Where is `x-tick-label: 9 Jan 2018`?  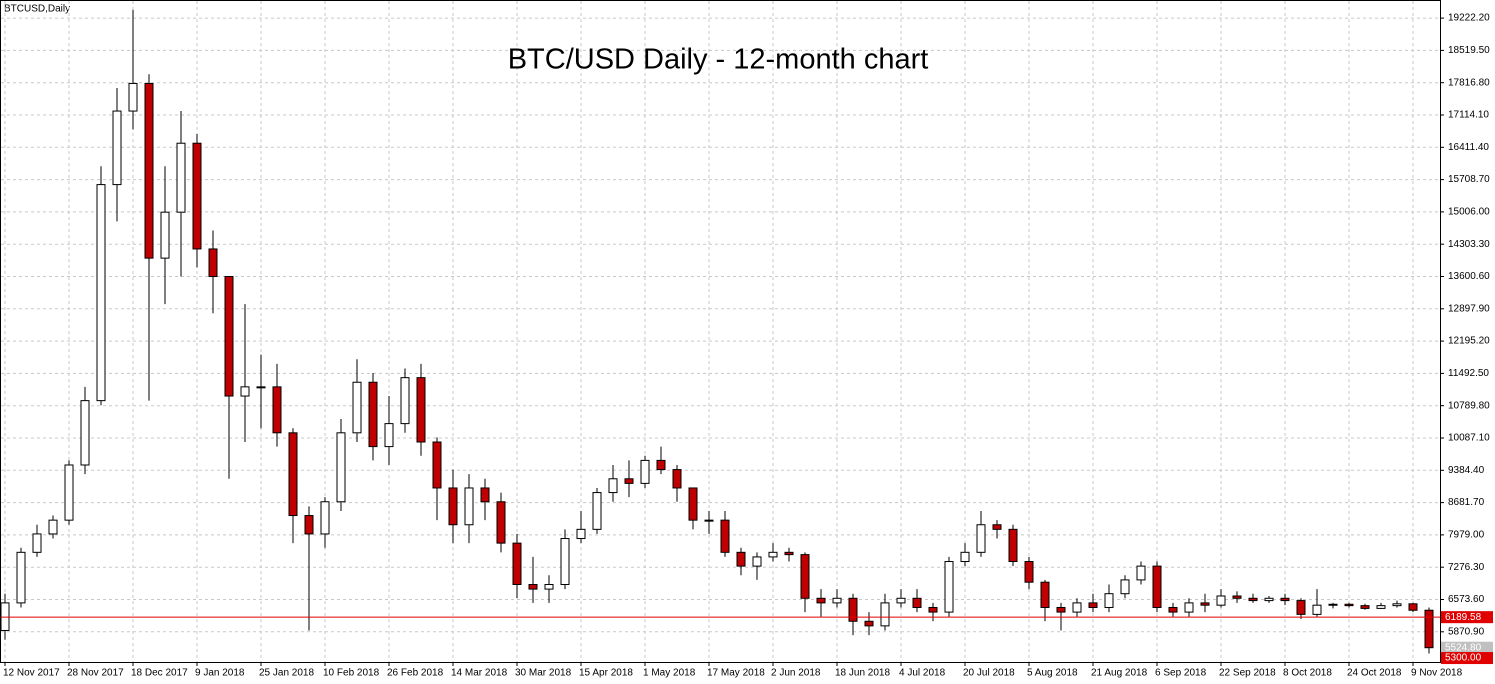 x-tick-label: 9 Jan 2018 is located at coordinates (220, 673).